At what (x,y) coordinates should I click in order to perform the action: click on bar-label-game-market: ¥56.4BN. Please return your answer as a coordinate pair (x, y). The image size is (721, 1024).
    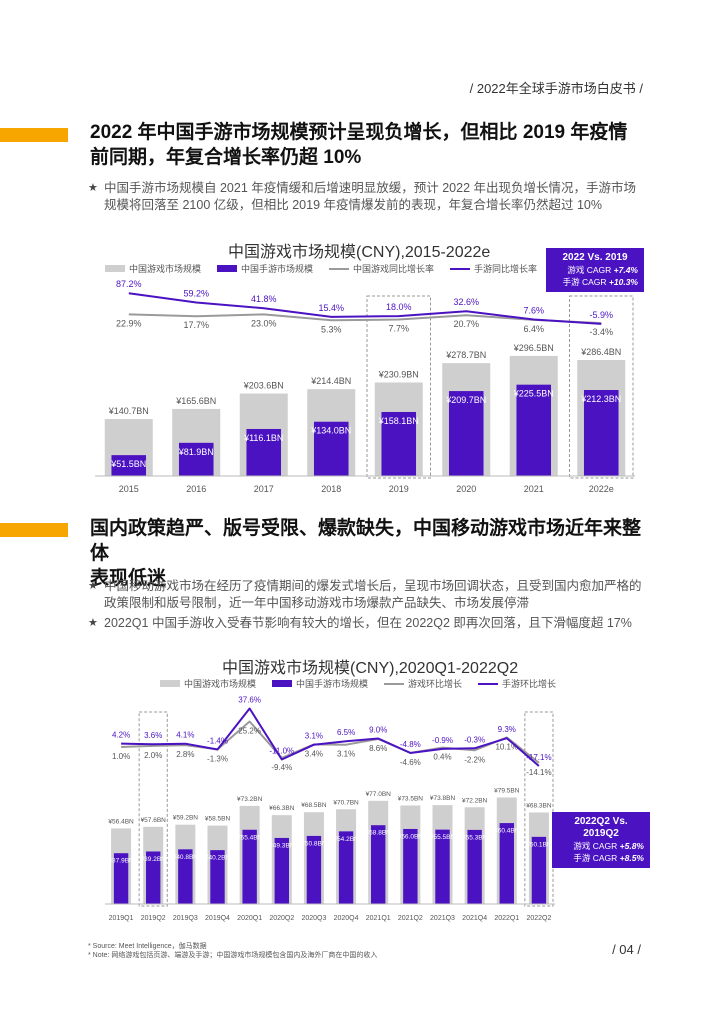
    Looking at the image, I should click on (121, 821).